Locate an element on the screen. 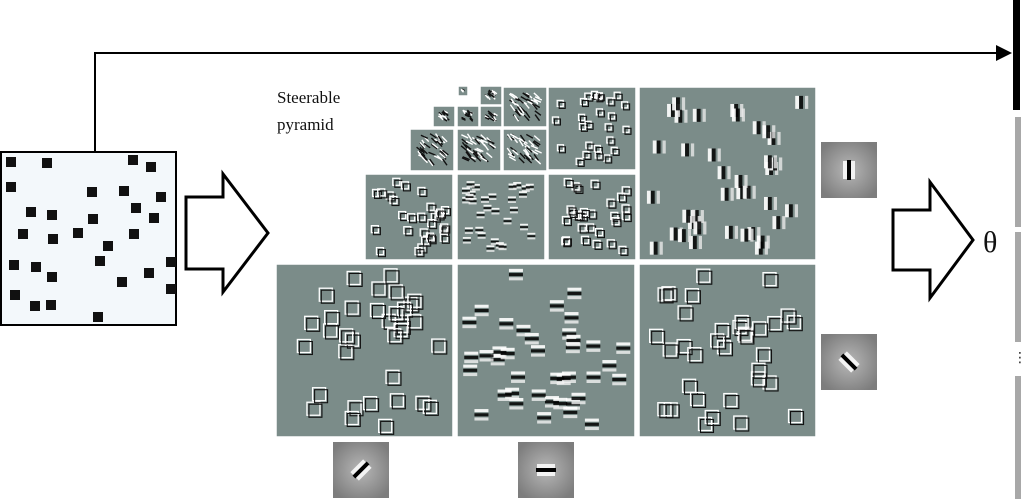  filter-kernel-diagonal is located at coordinates (849, 362).